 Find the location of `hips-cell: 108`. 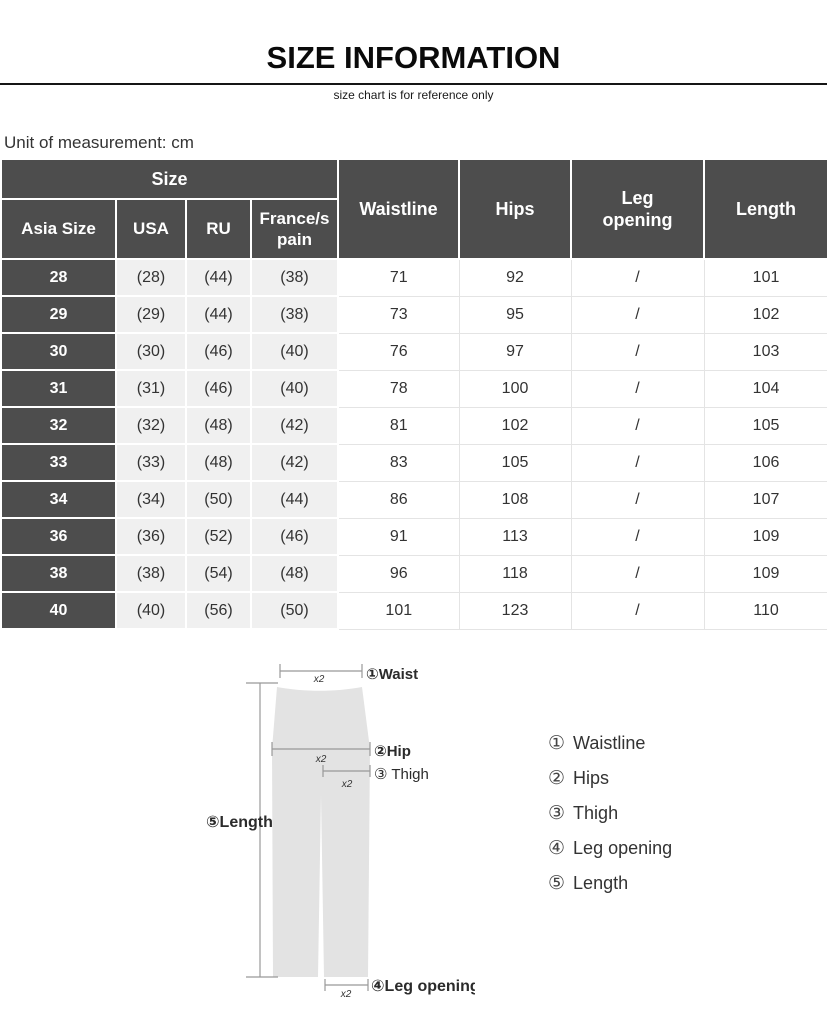

hips-cell: 108 is located at coordinates (515, 499).